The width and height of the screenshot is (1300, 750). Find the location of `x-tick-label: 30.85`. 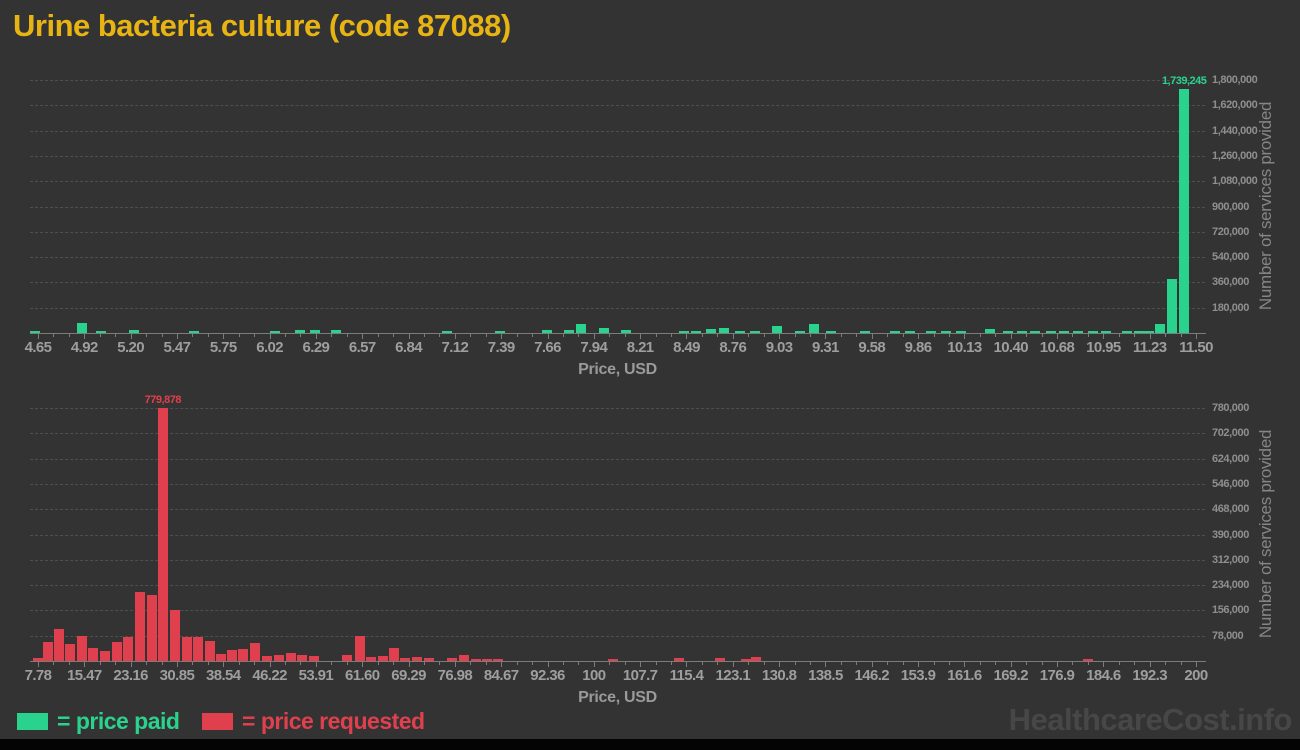

x-tick-label: 30.85 is located at coordinates (177, 675).